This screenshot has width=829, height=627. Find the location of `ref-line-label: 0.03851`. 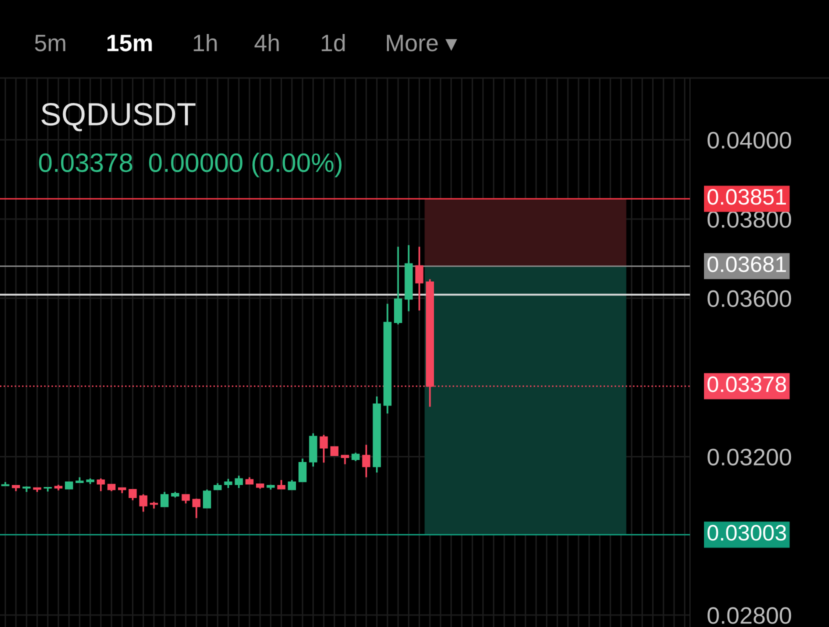

ref-line-label: 0.03851 is located at coordinates (747, 197).